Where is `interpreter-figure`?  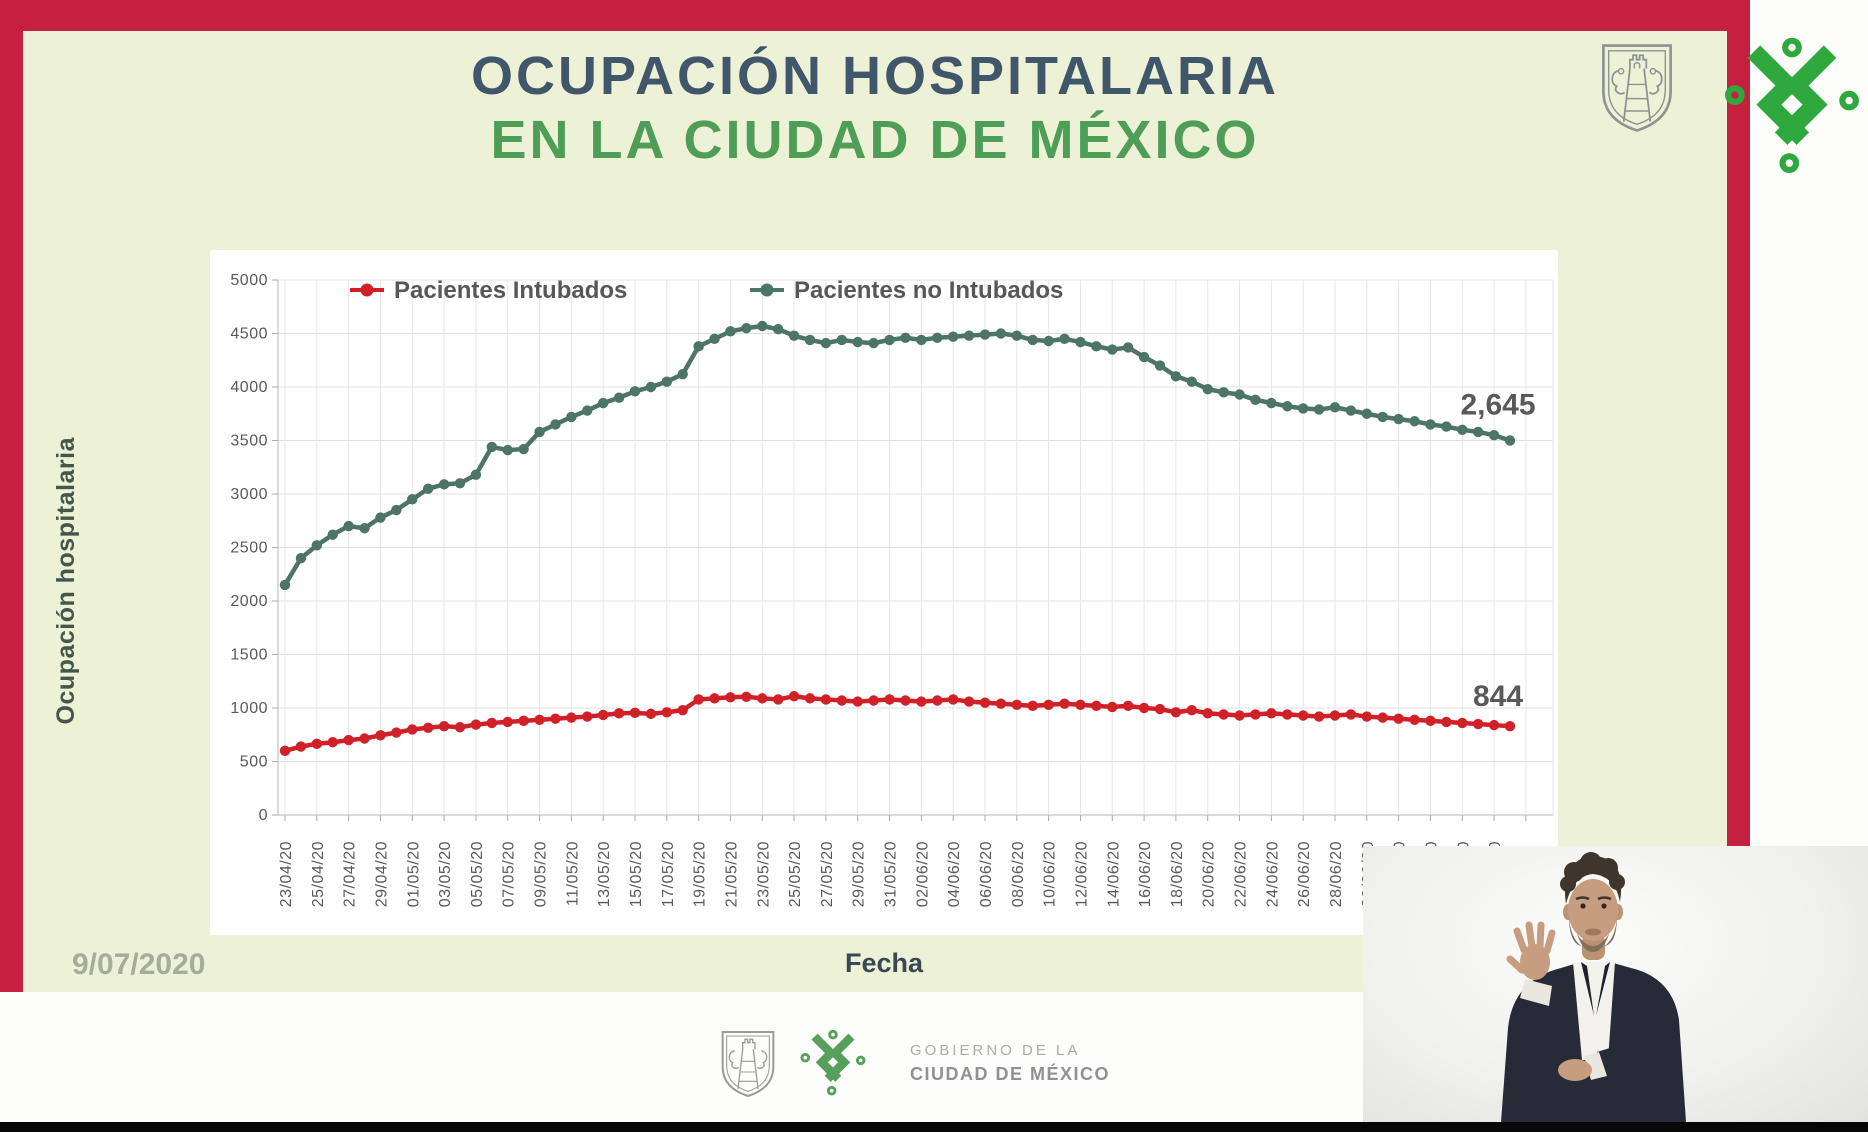
interpreter-figure is located at coordinates (1593, 987).